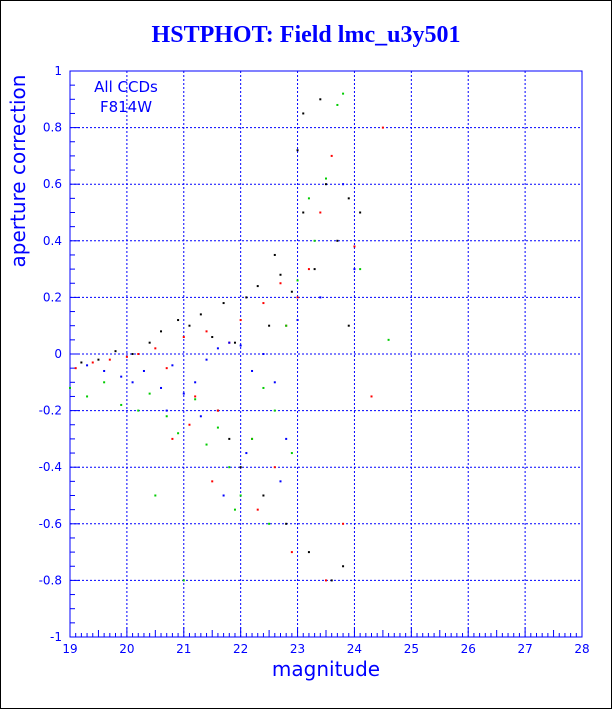  What do you see at coordinates (52, 128) in the screenshot?
I see `y-tick-label: 0.8` at bounding box center [52, 128].